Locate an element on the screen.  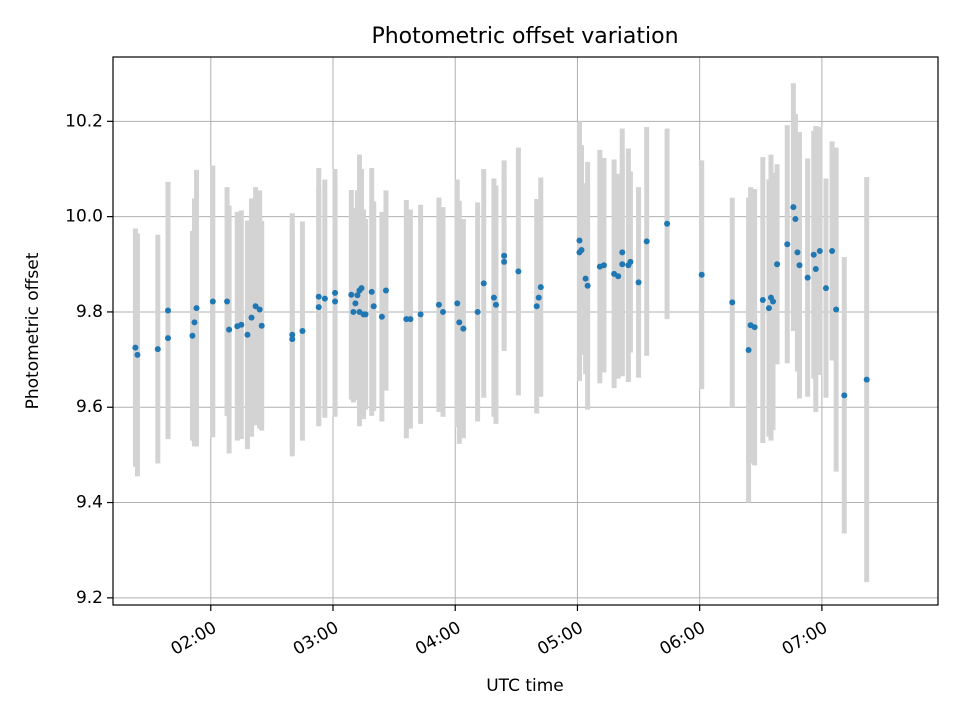
y-axis-label: Photometric offset is located at coordinates (33, 330).